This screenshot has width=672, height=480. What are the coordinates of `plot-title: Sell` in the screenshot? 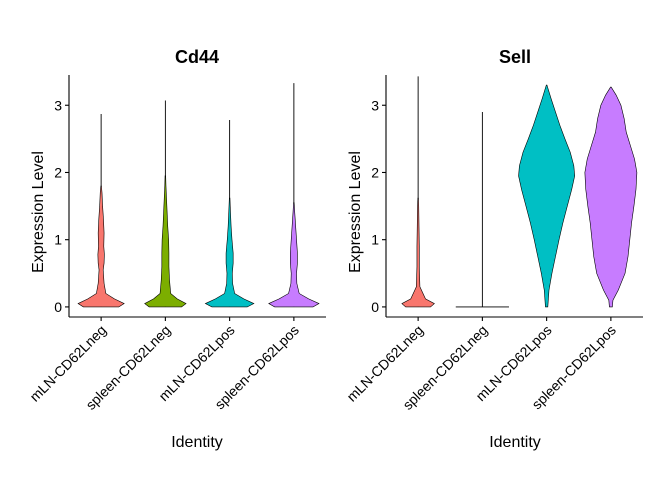 It's located at (515, 57).